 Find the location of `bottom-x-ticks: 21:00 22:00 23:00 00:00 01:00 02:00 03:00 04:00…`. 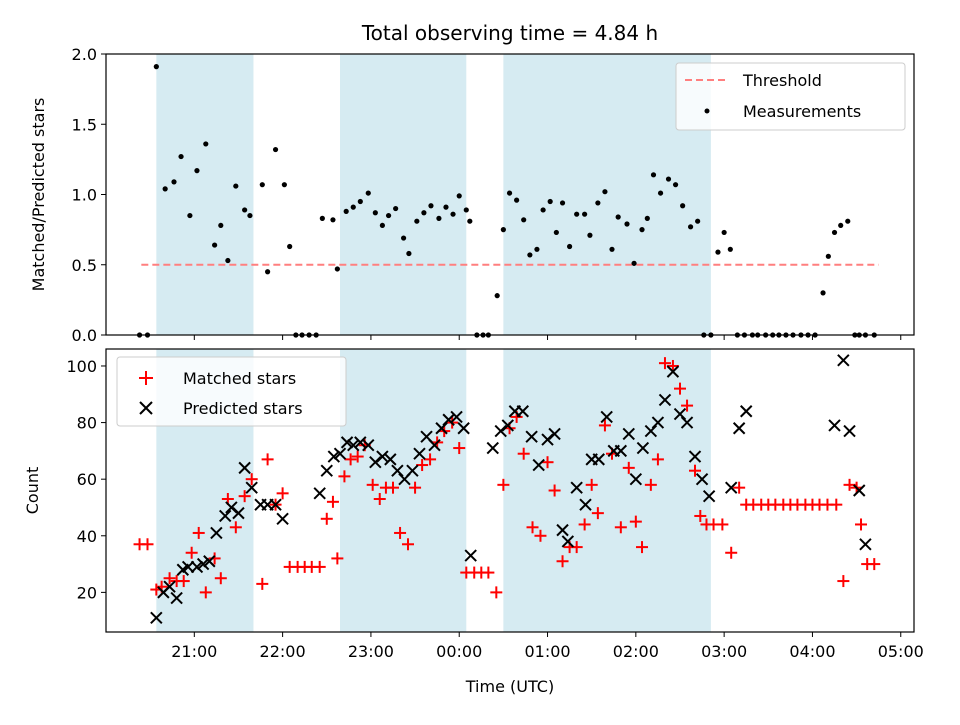

bottom-x-ticks: 21:00 22:00 23:00 00:00 01:00 02:00 03:00 04:00… is located at coordinates (547, 646).